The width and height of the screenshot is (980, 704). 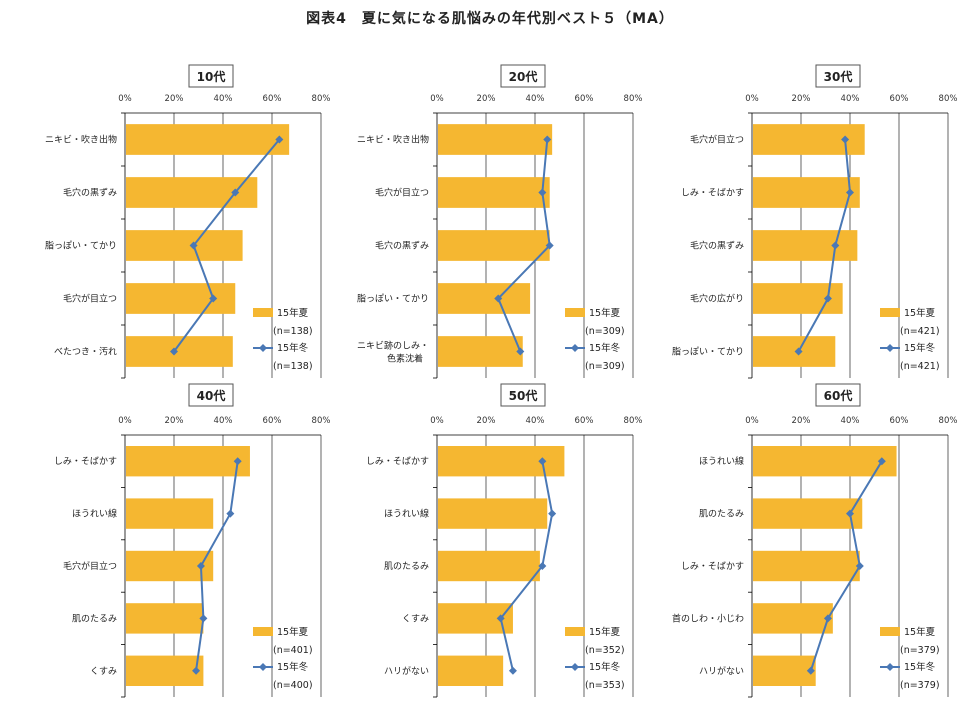 What do you see at coordinates (293, 366) in the screenshot?
I see `legend-n: (n=138)` at bounding box center [293, 366].